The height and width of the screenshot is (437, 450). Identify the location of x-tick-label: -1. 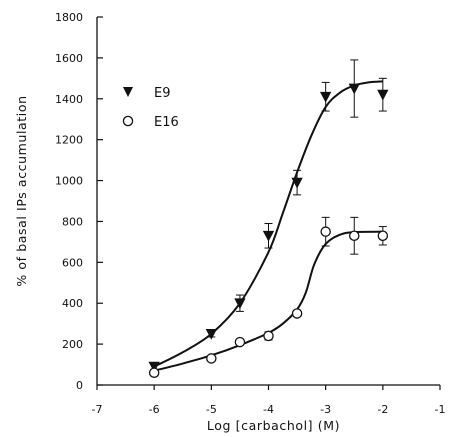
(440, 409).